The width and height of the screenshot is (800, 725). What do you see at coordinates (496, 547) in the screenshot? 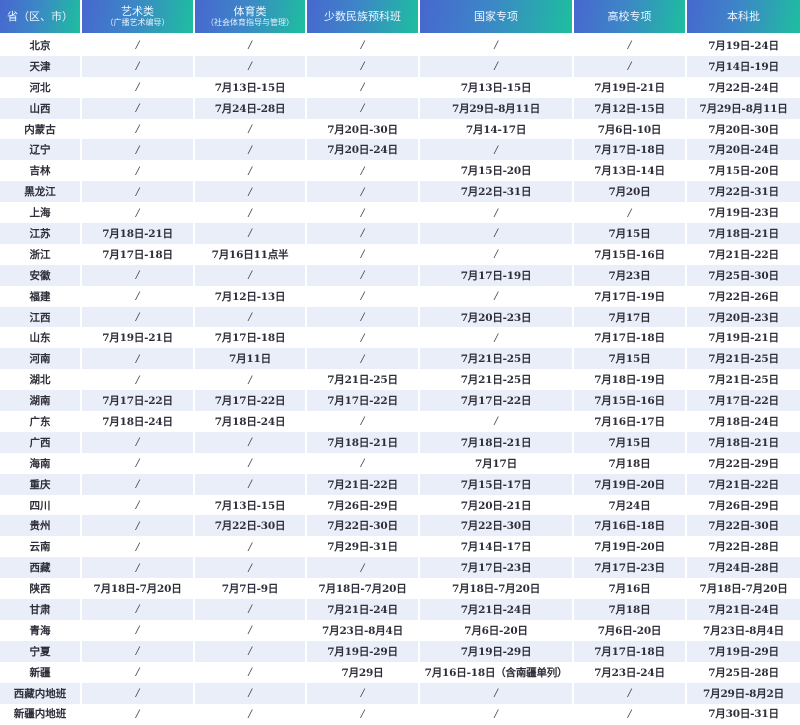
I see `cell-national-special: 7月14日-17日` at bounding box center [496, 547].